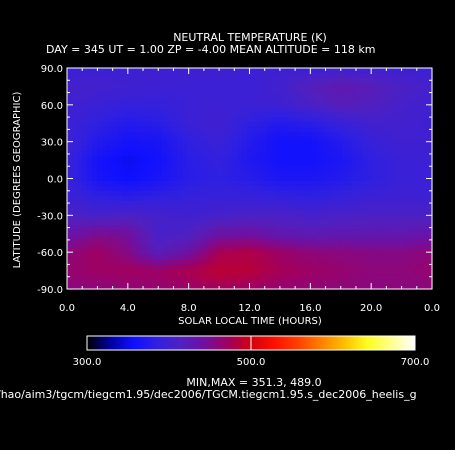  What do you see at coordinates (55, 180) in the screenshot?
I see `y-tick-label: 0.0` at bounding box center [55, 180].